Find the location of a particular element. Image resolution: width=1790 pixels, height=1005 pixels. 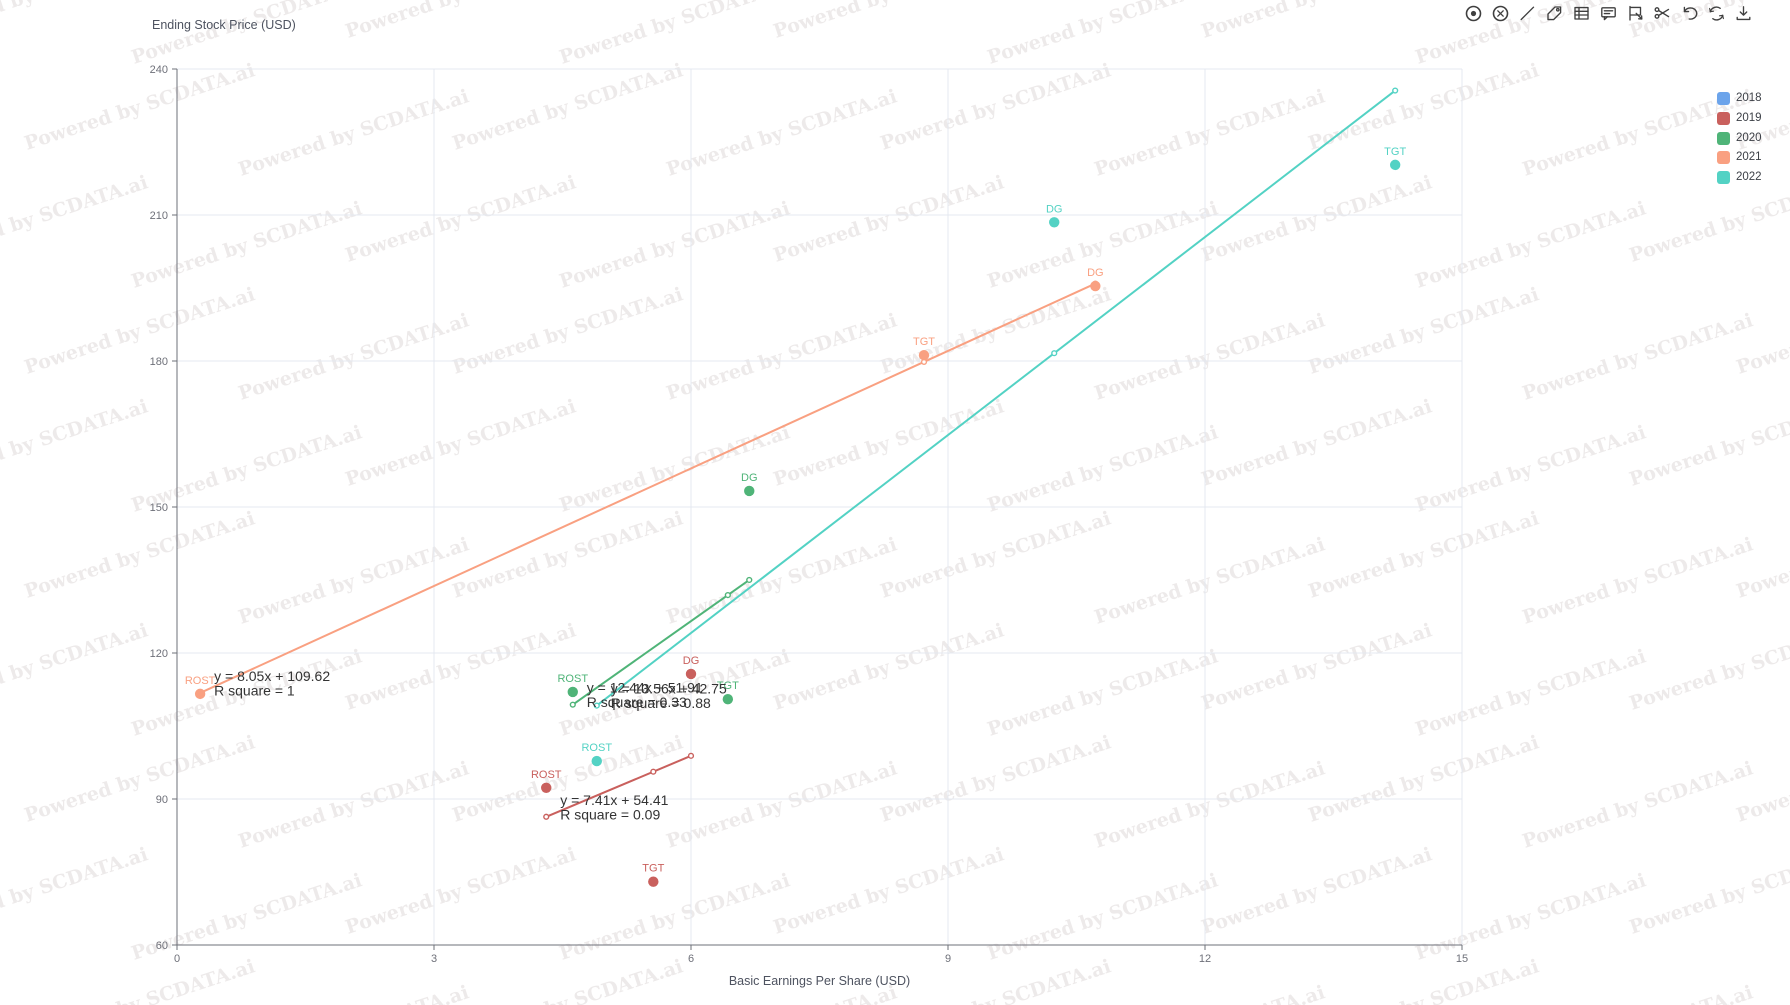

trend-rsquare-label: R square = 1 is located at coordinates (254, 690).